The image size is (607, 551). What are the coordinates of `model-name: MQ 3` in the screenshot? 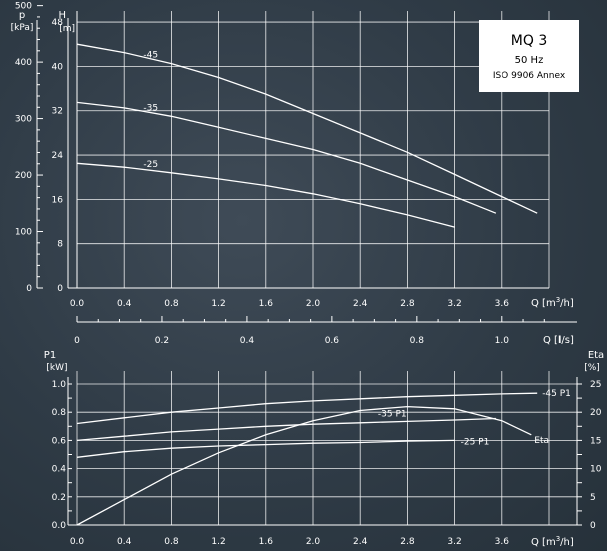 It's located at (529, 41).